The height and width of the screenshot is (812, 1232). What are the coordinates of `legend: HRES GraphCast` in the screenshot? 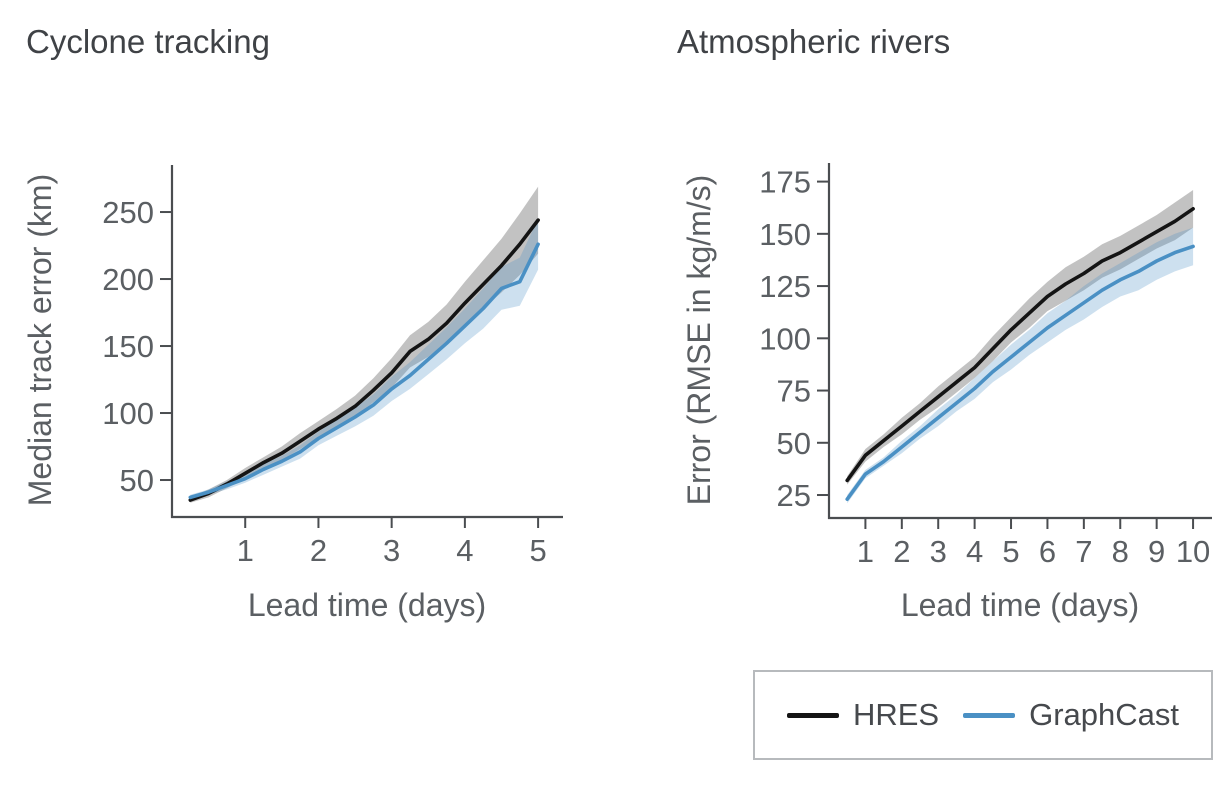 It's located at (983, 715).